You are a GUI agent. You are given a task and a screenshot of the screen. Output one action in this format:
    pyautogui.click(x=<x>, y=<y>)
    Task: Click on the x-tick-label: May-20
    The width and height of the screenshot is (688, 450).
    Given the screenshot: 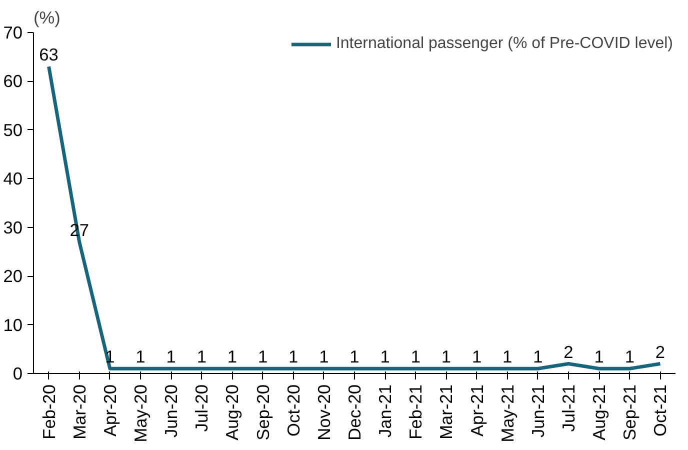 What is the action you would take?
    pyautogui.click(x=140, y=413)
    